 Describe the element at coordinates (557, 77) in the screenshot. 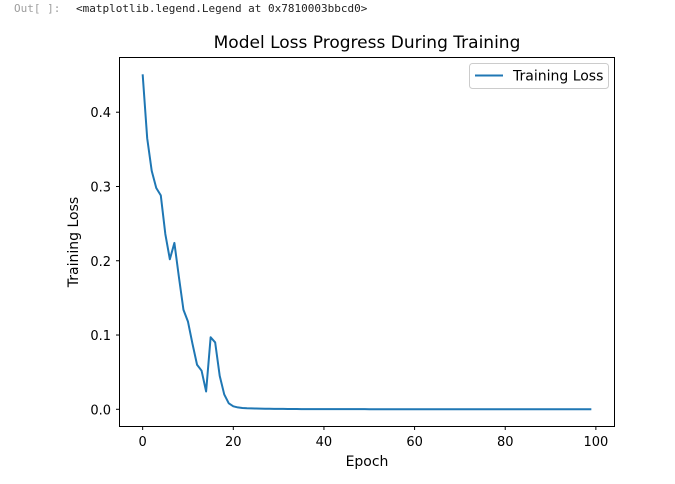

I see `legend-label-training-loss: Training Loss` at that location.